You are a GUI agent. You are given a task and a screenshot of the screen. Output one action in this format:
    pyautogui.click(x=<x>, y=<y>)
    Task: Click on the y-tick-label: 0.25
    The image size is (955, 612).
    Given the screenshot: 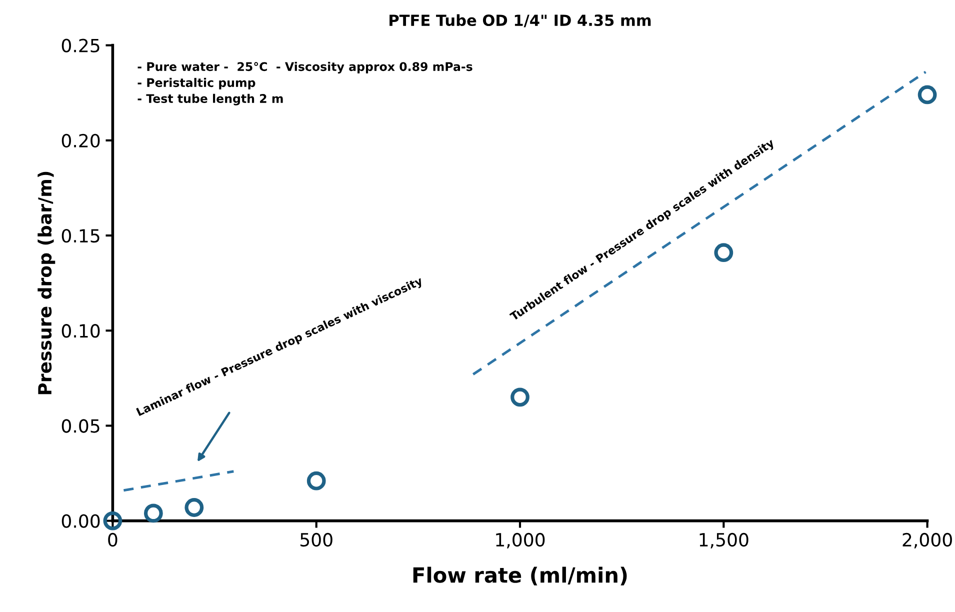 What is the action you would take?
    pyautogui.click(x=81, y=45)
    